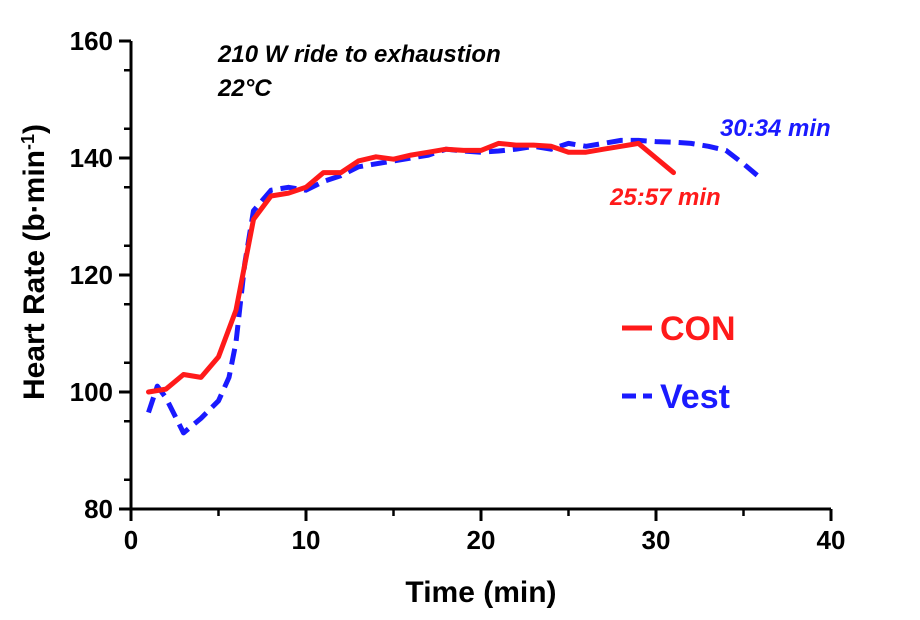 This screenshot has width=920, height=620. Describe the element at coordinates (698, 329) in the screenshot. I see `legend-label-con: CON` at that location.